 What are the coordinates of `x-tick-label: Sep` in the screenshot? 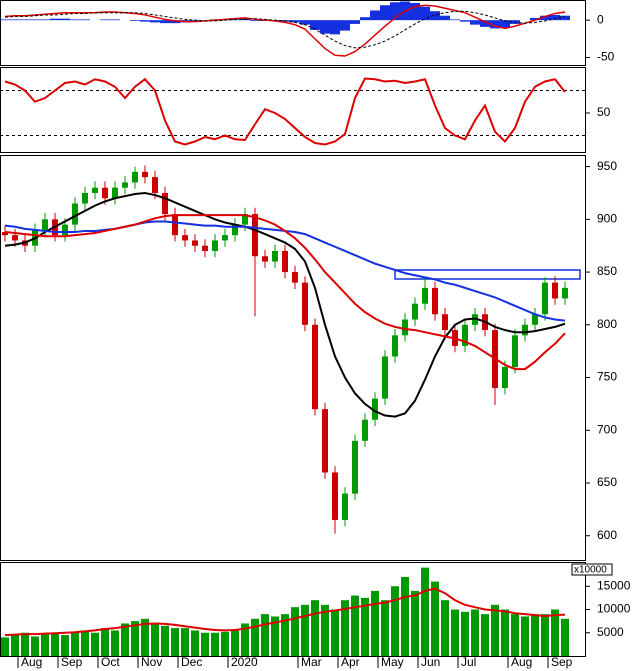 It's located at (72, 662).